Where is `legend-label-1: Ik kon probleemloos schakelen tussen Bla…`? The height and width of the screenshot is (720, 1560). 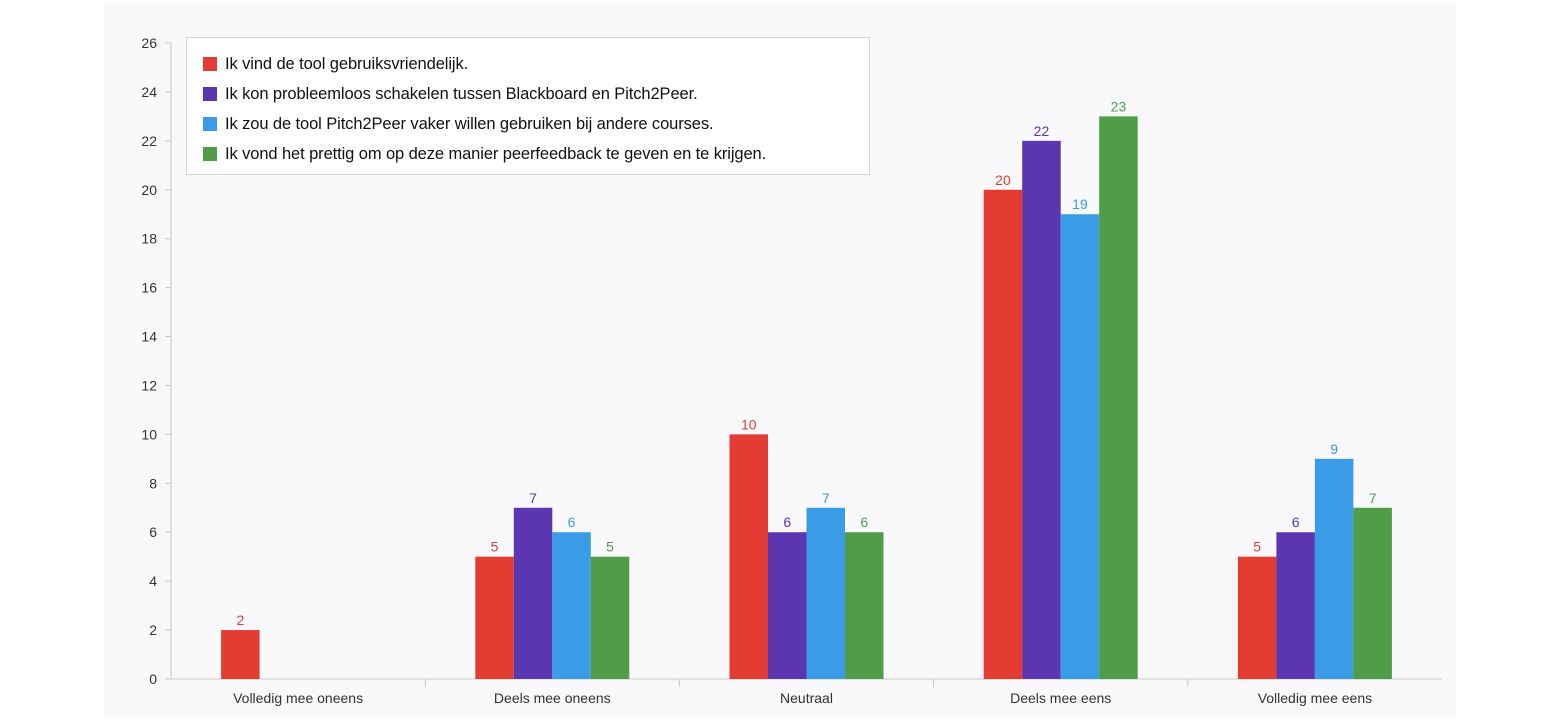
legend-label-1: Ik kon probleemloos schakelen tussen Bla… is located at coordinates (461, 93).